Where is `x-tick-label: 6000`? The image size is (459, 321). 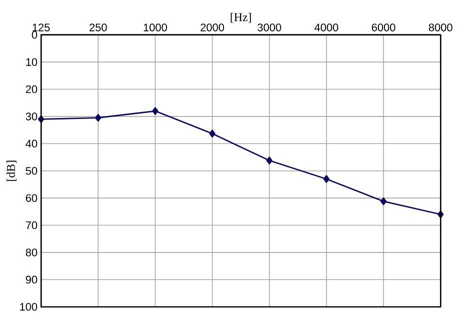 x-tick-label: 6000 is located at coordinates (384, 28).